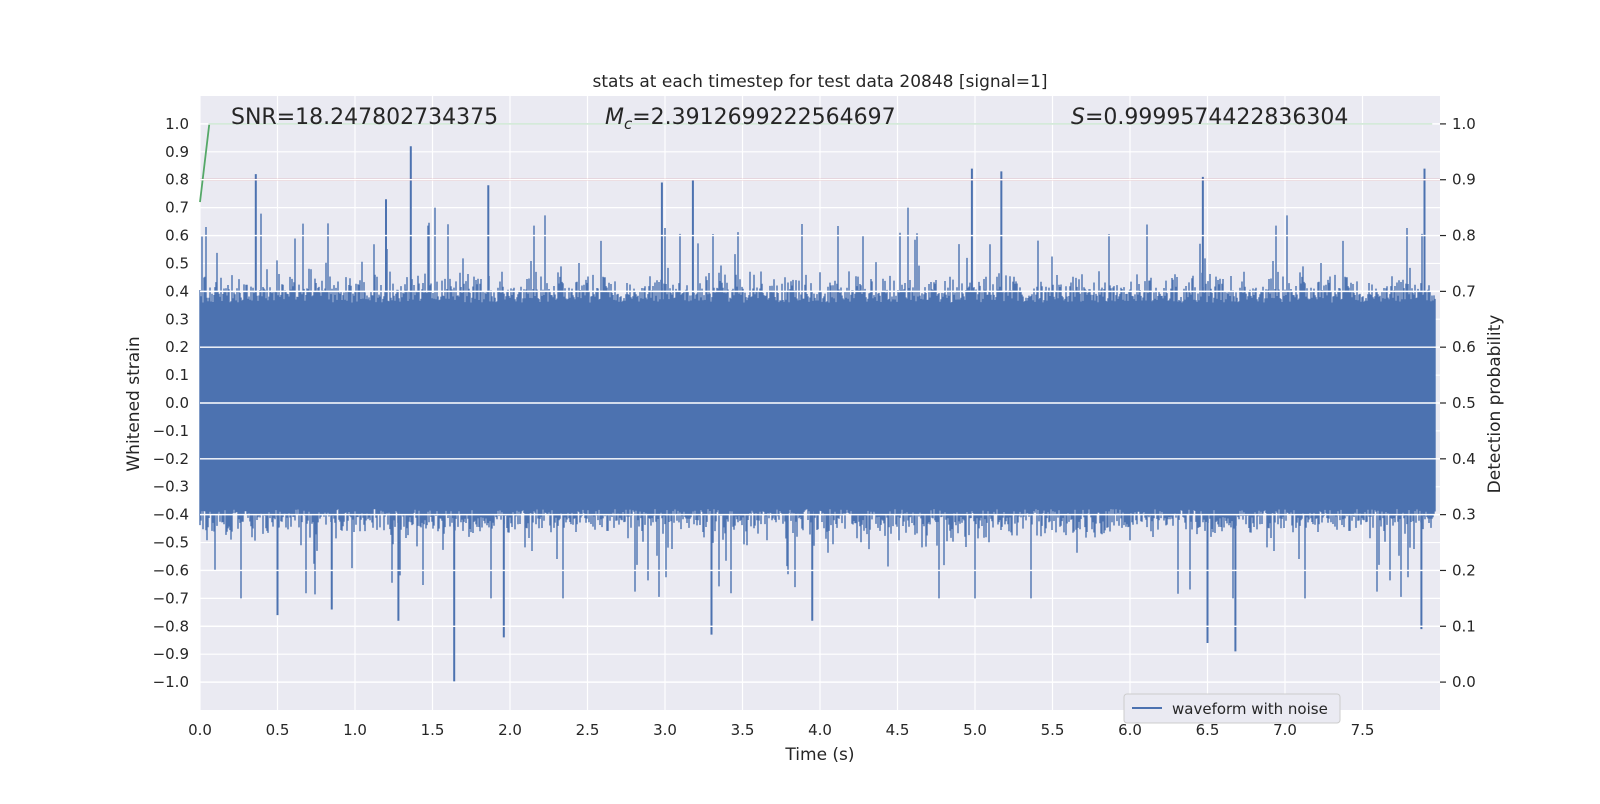  I want to click on x-tick-label: 0.5, so click(278, 730).